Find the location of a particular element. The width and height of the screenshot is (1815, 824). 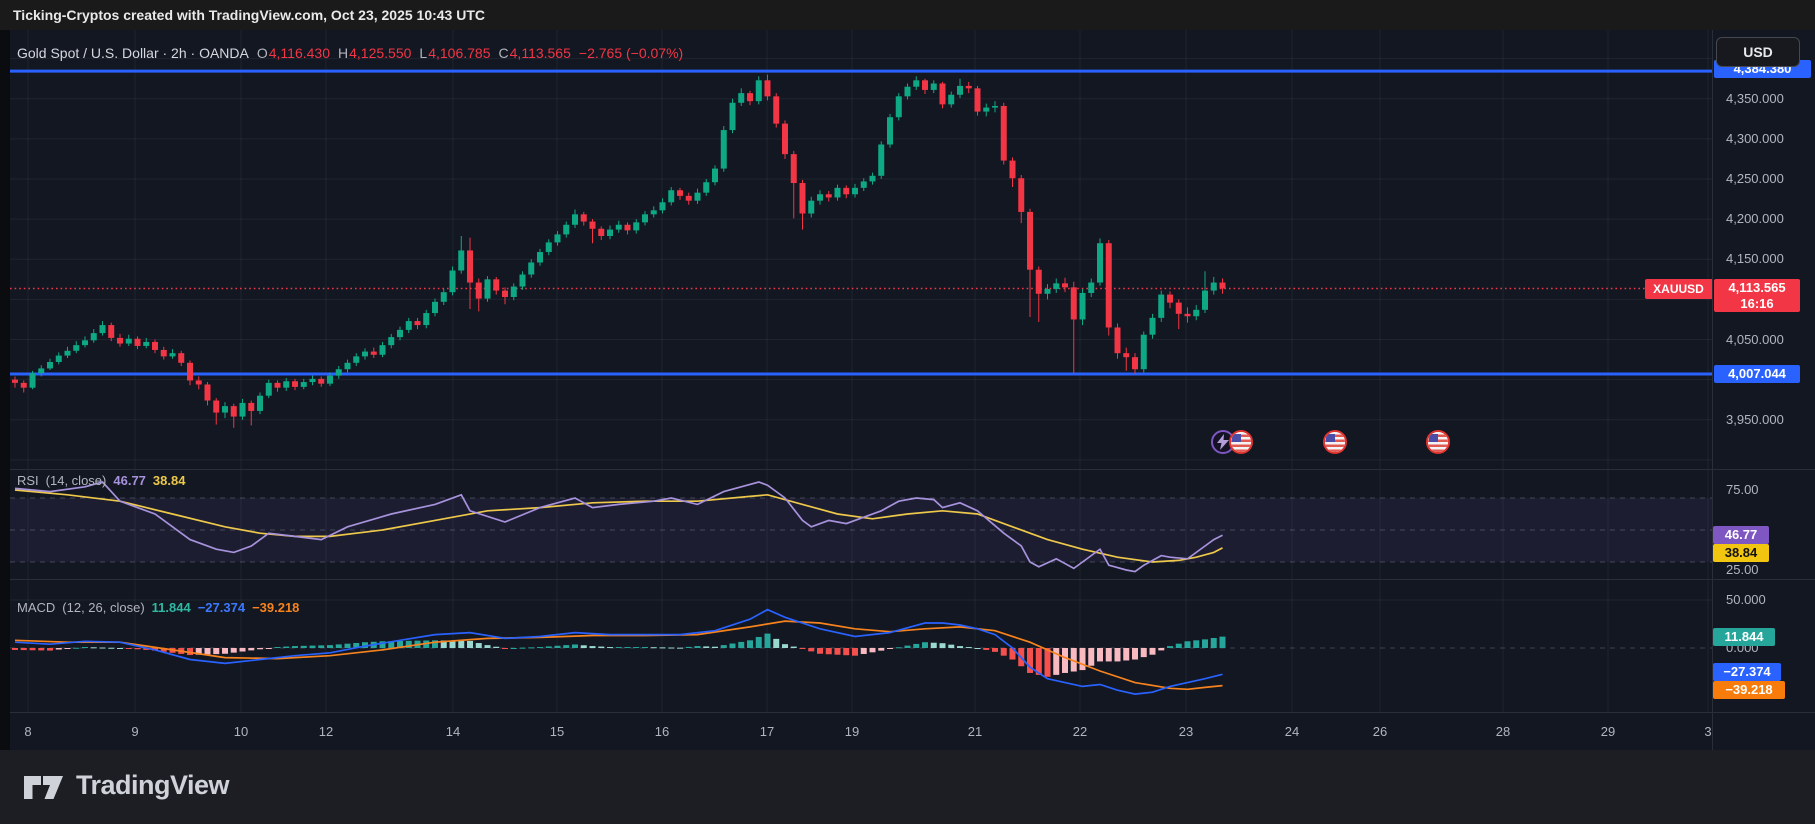

price-axis-label: 4,050.000 is located at coordinates (1755, 339).